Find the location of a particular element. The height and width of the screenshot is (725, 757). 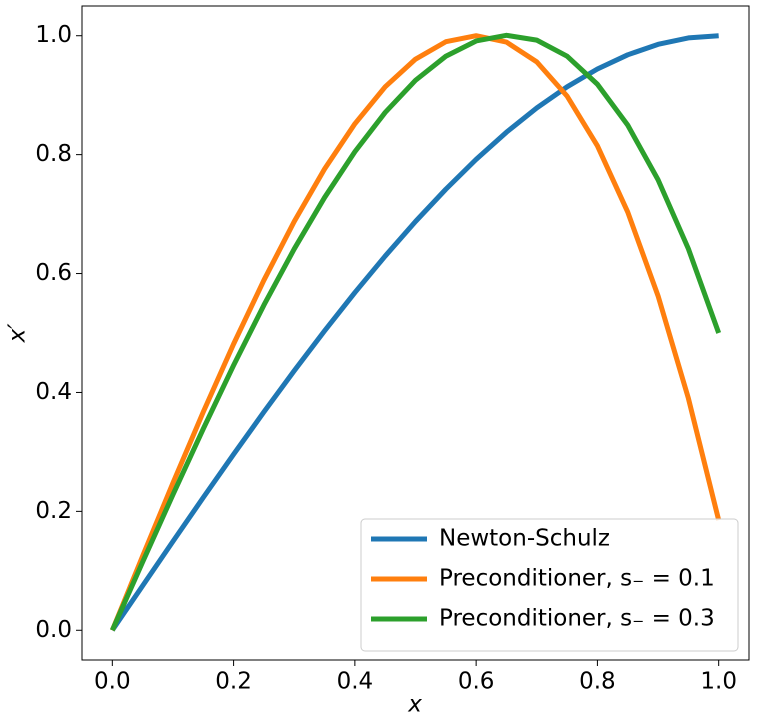

y-tick-label: 0.2 is located at coordinates (53, 511).